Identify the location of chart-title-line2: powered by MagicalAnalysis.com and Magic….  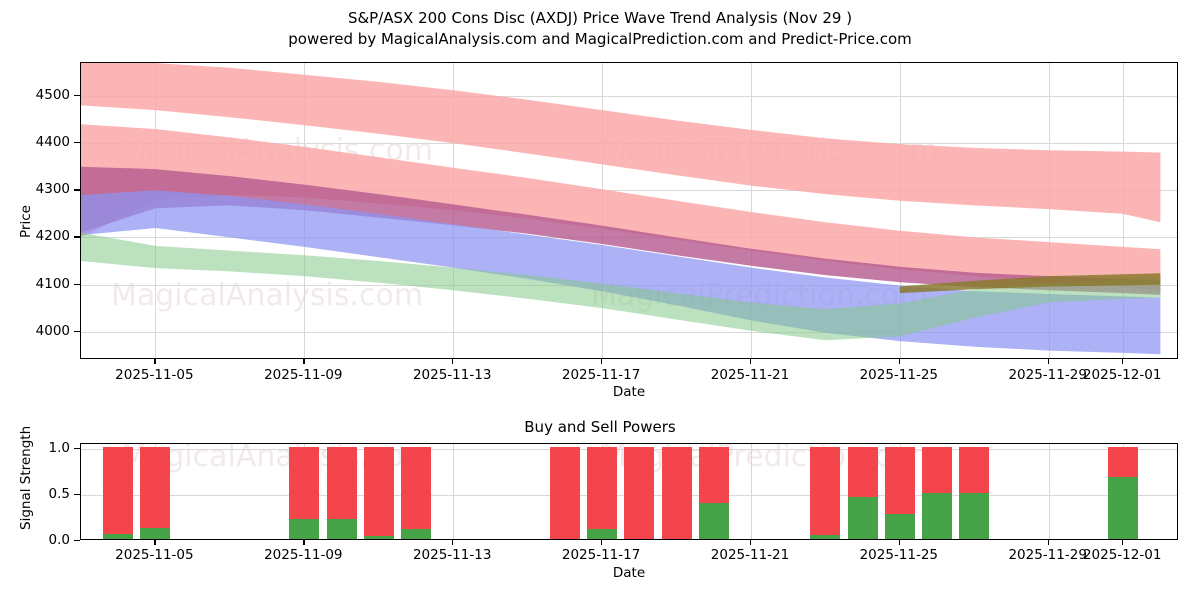
(600, 39).